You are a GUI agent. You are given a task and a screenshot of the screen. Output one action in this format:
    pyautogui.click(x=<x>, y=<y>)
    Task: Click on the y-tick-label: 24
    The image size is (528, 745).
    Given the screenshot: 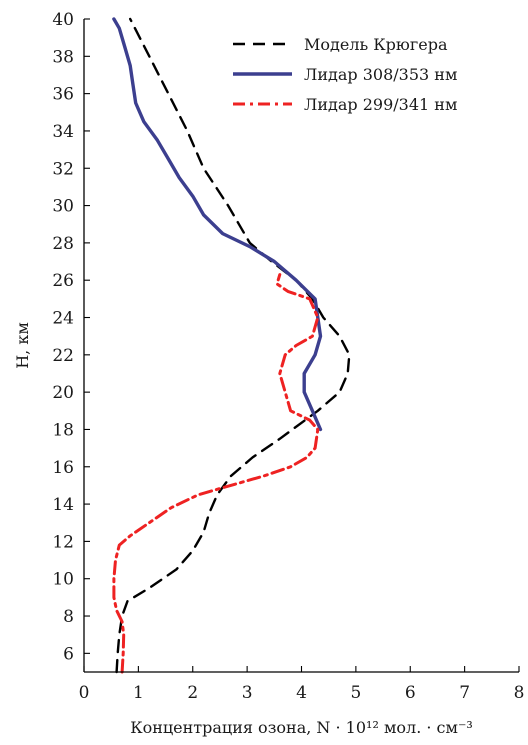 What is the action you would take?
    pyautogui.click(x=63, y=319)
    